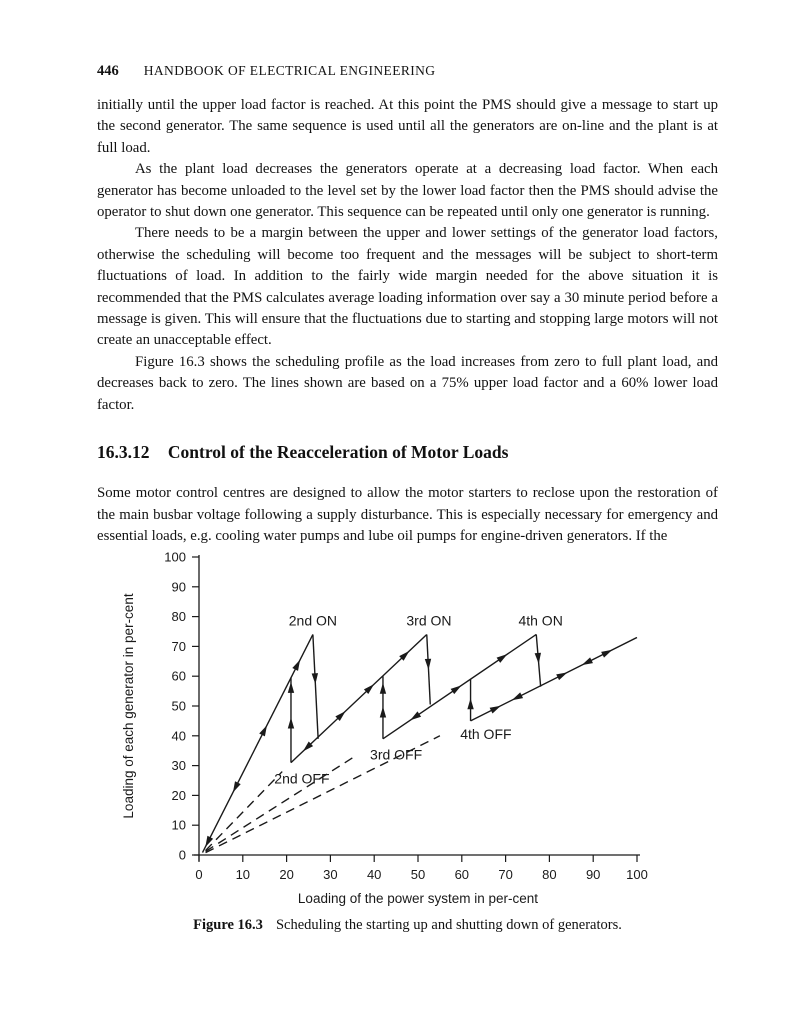 This screenshot has width=786, height=1024. What do you see at coordinates (418, 898) in the screenshot?
I see `x-axis-title: Loading of the power system in per-cent` at bounding box center [418, 898].